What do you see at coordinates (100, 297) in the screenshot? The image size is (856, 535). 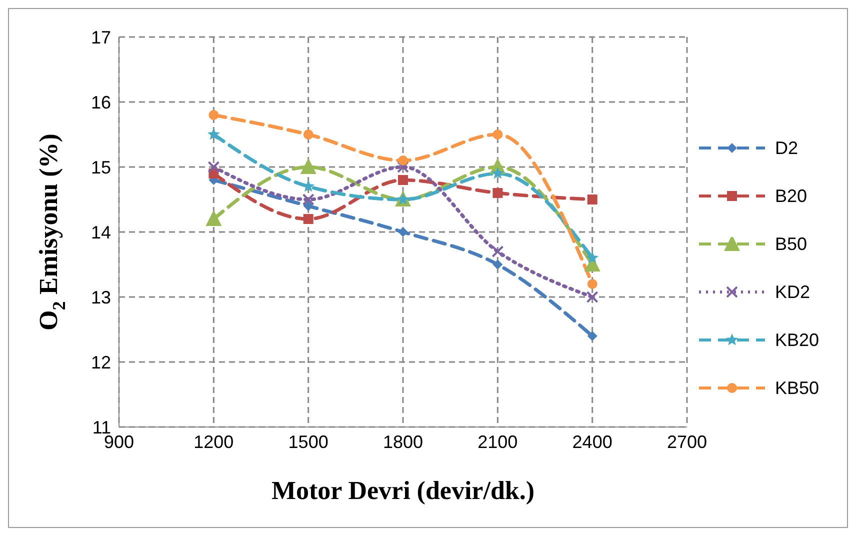 I see `y-tick-label: 13` at bounding box center [100, 297].